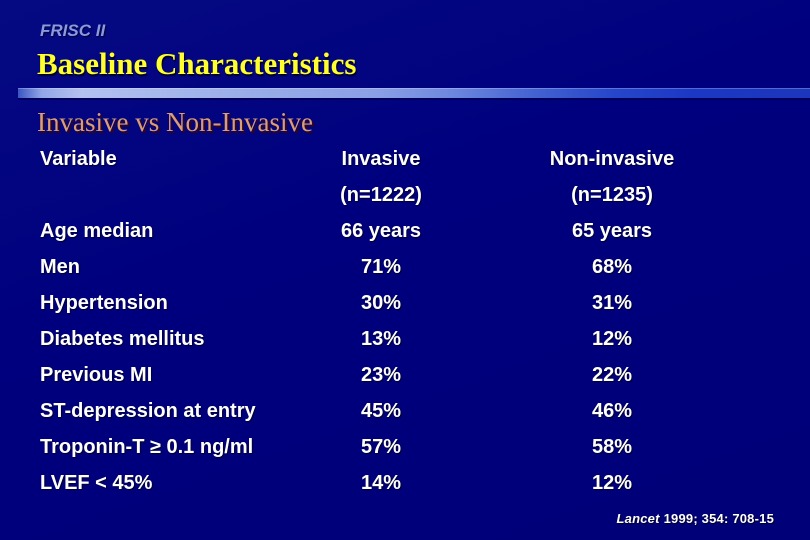 The height and width of the screenshot is (540, 810). Describe the element at coordinates (381, 194) in the screenshot. I see `subheader-invasive-n: (n=1222)` at that location.